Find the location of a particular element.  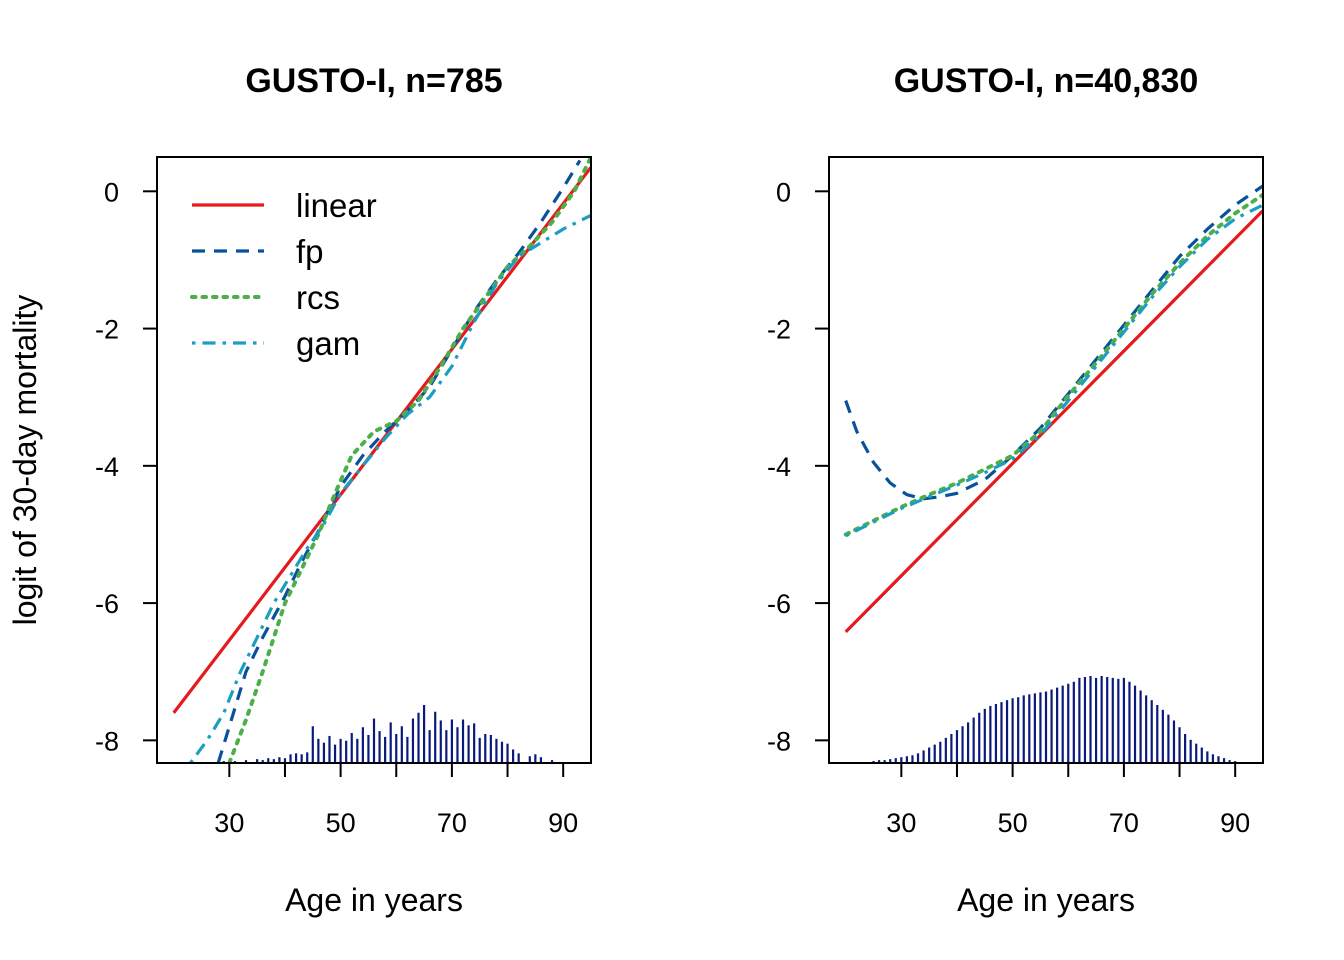

series-fp-line is located at coordinates (1053, 342).